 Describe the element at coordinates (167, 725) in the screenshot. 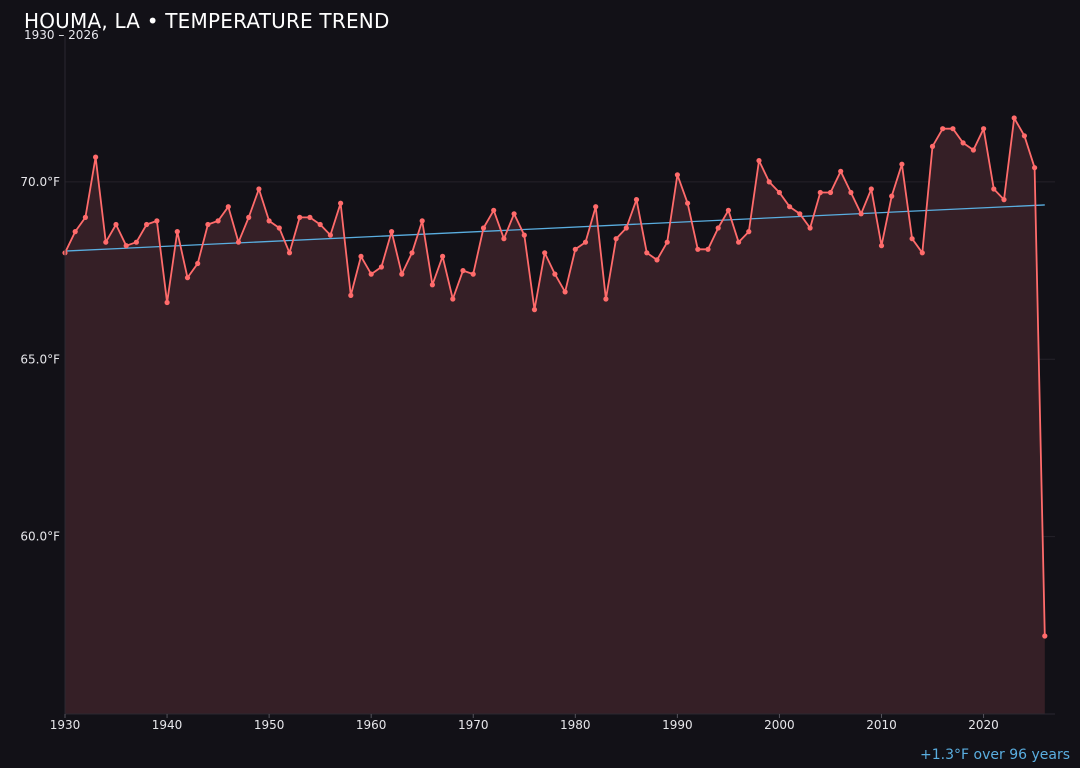

I see `x-tick-label: 1940` at that location.